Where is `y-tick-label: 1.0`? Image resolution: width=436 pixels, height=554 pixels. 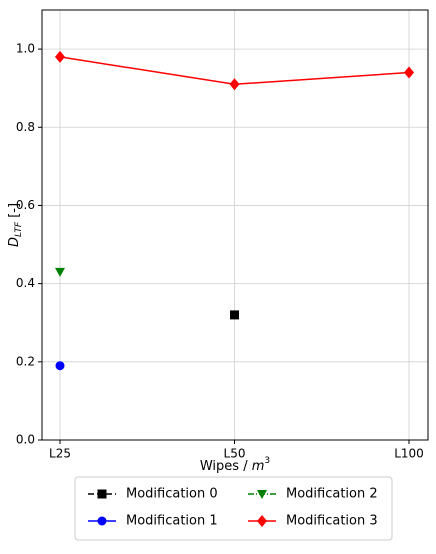
y-tick-label: 1.0 is located at coordinates (25, 49).